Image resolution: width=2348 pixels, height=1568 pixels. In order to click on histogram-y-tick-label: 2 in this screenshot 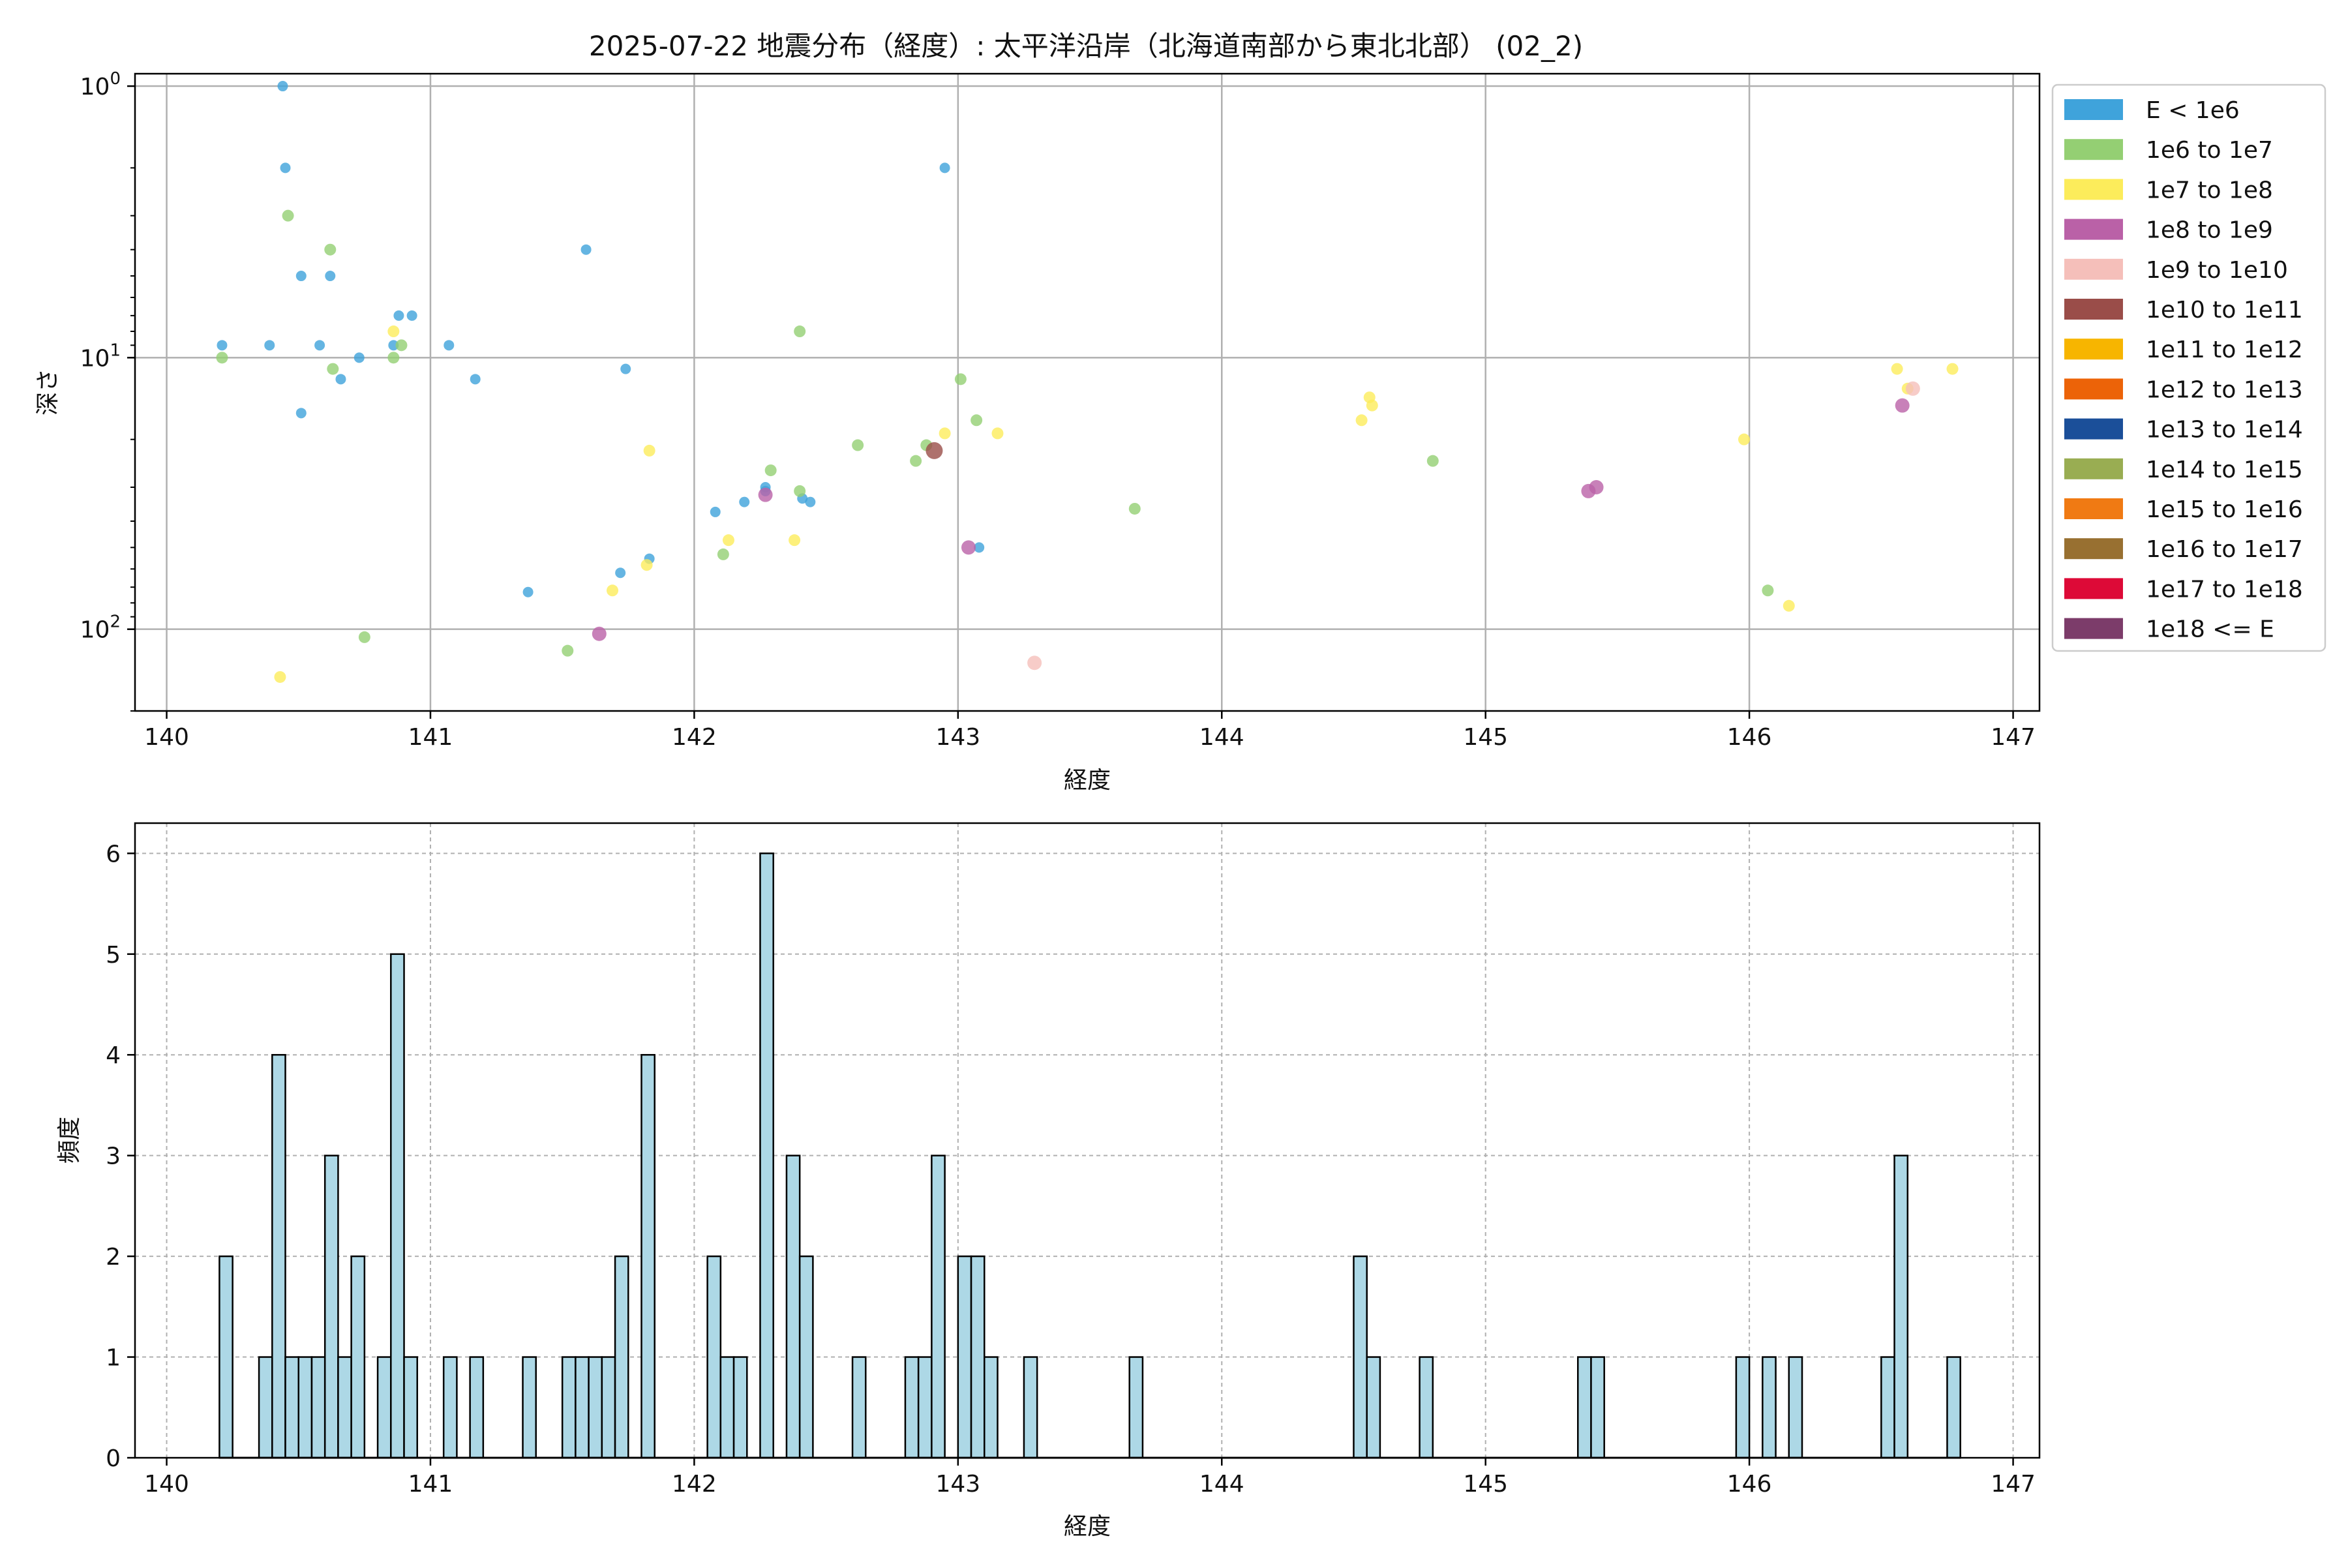, I will do `click(114, 1257)`.